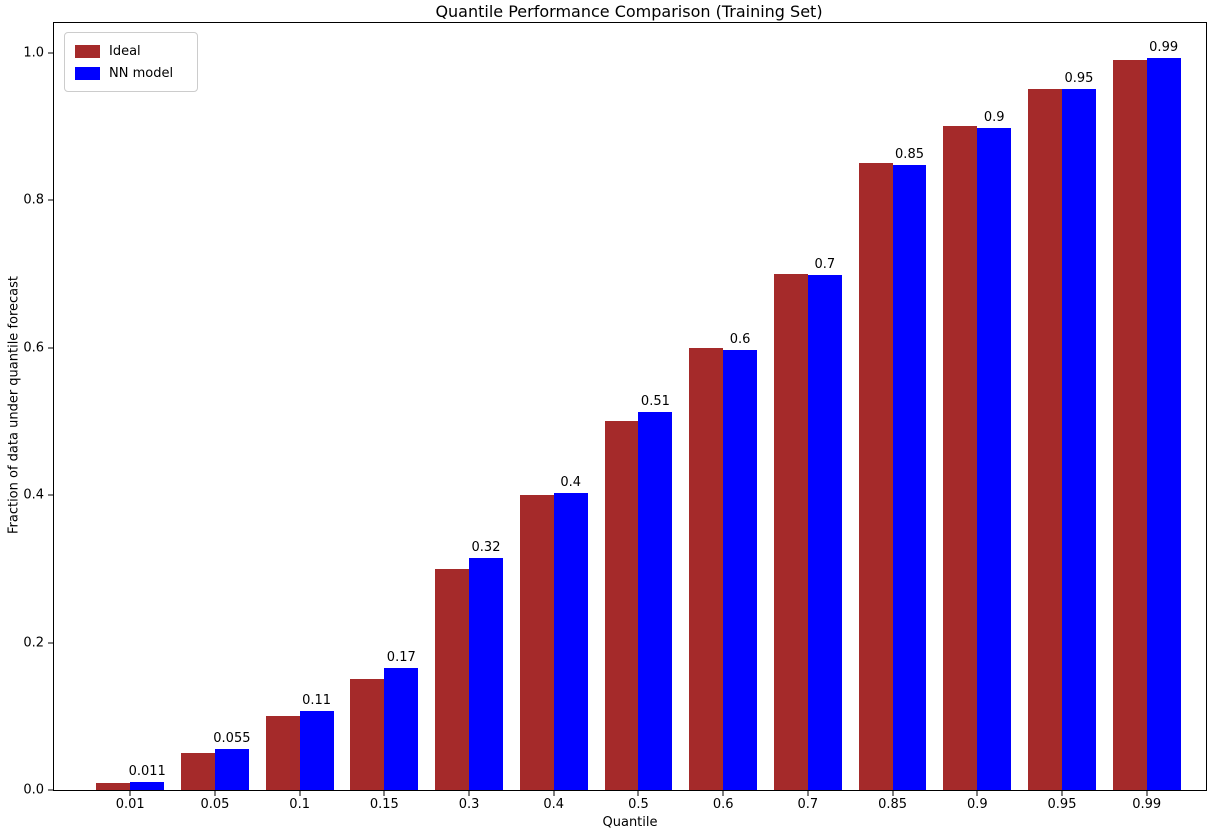 The image size is (1213, 835). What do you see at coordinates (401, 729) in the screenshot?
I see `bar-nn-model-0.15` at bounding box center [401, 729].